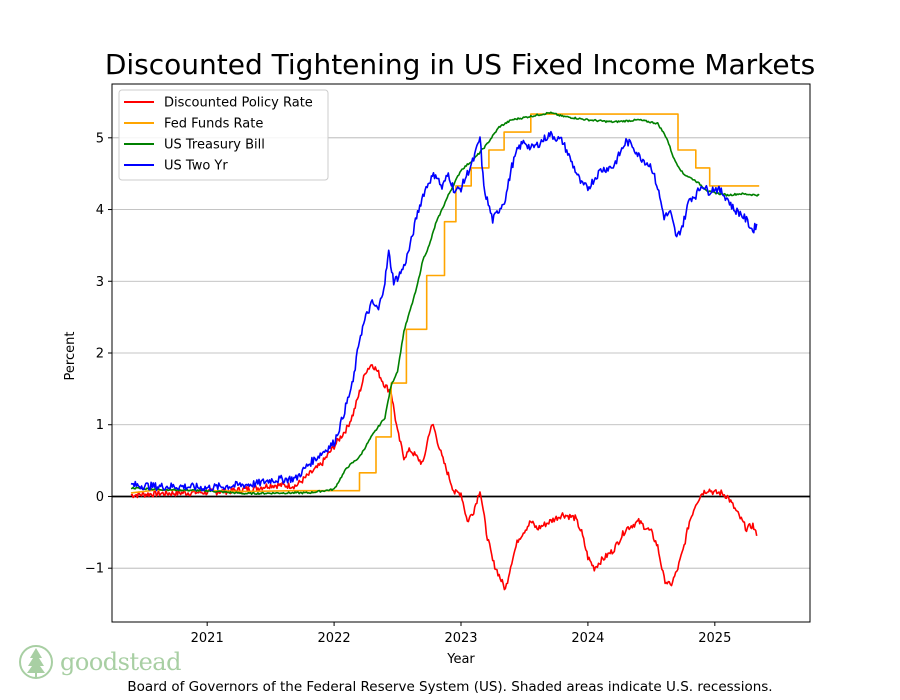 This screenshot has width=900, height=700. What do you see at coordinates (196, 166) in the screenshot?
I see `legend-label: US Two Yr` at bounding box center [196, 166].